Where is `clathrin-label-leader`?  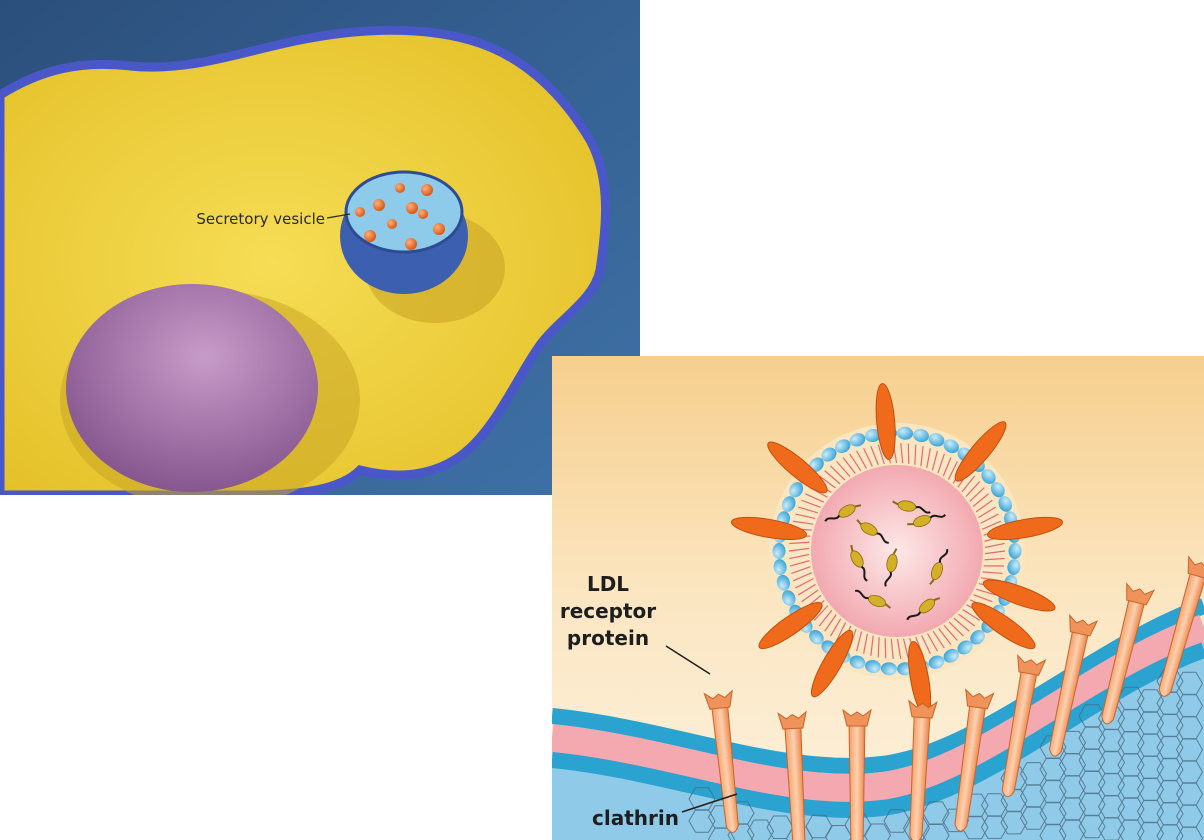
clathrin-label-leader is located at coordinates (709, 803).